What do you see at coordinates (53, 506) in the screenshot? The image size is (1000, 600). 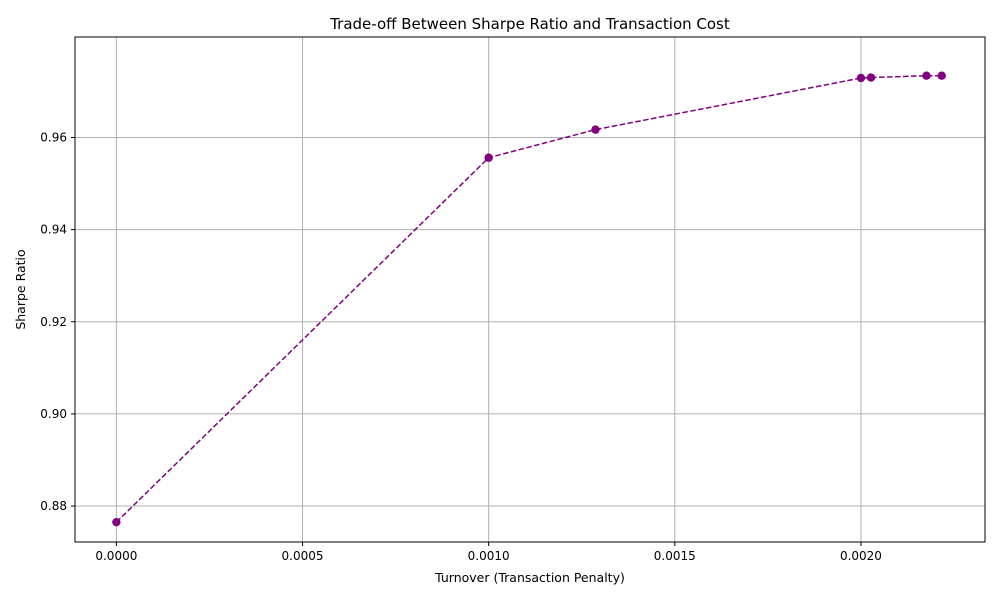 I see `y-tick-label: 0.88` at bounding box center [53, 506].